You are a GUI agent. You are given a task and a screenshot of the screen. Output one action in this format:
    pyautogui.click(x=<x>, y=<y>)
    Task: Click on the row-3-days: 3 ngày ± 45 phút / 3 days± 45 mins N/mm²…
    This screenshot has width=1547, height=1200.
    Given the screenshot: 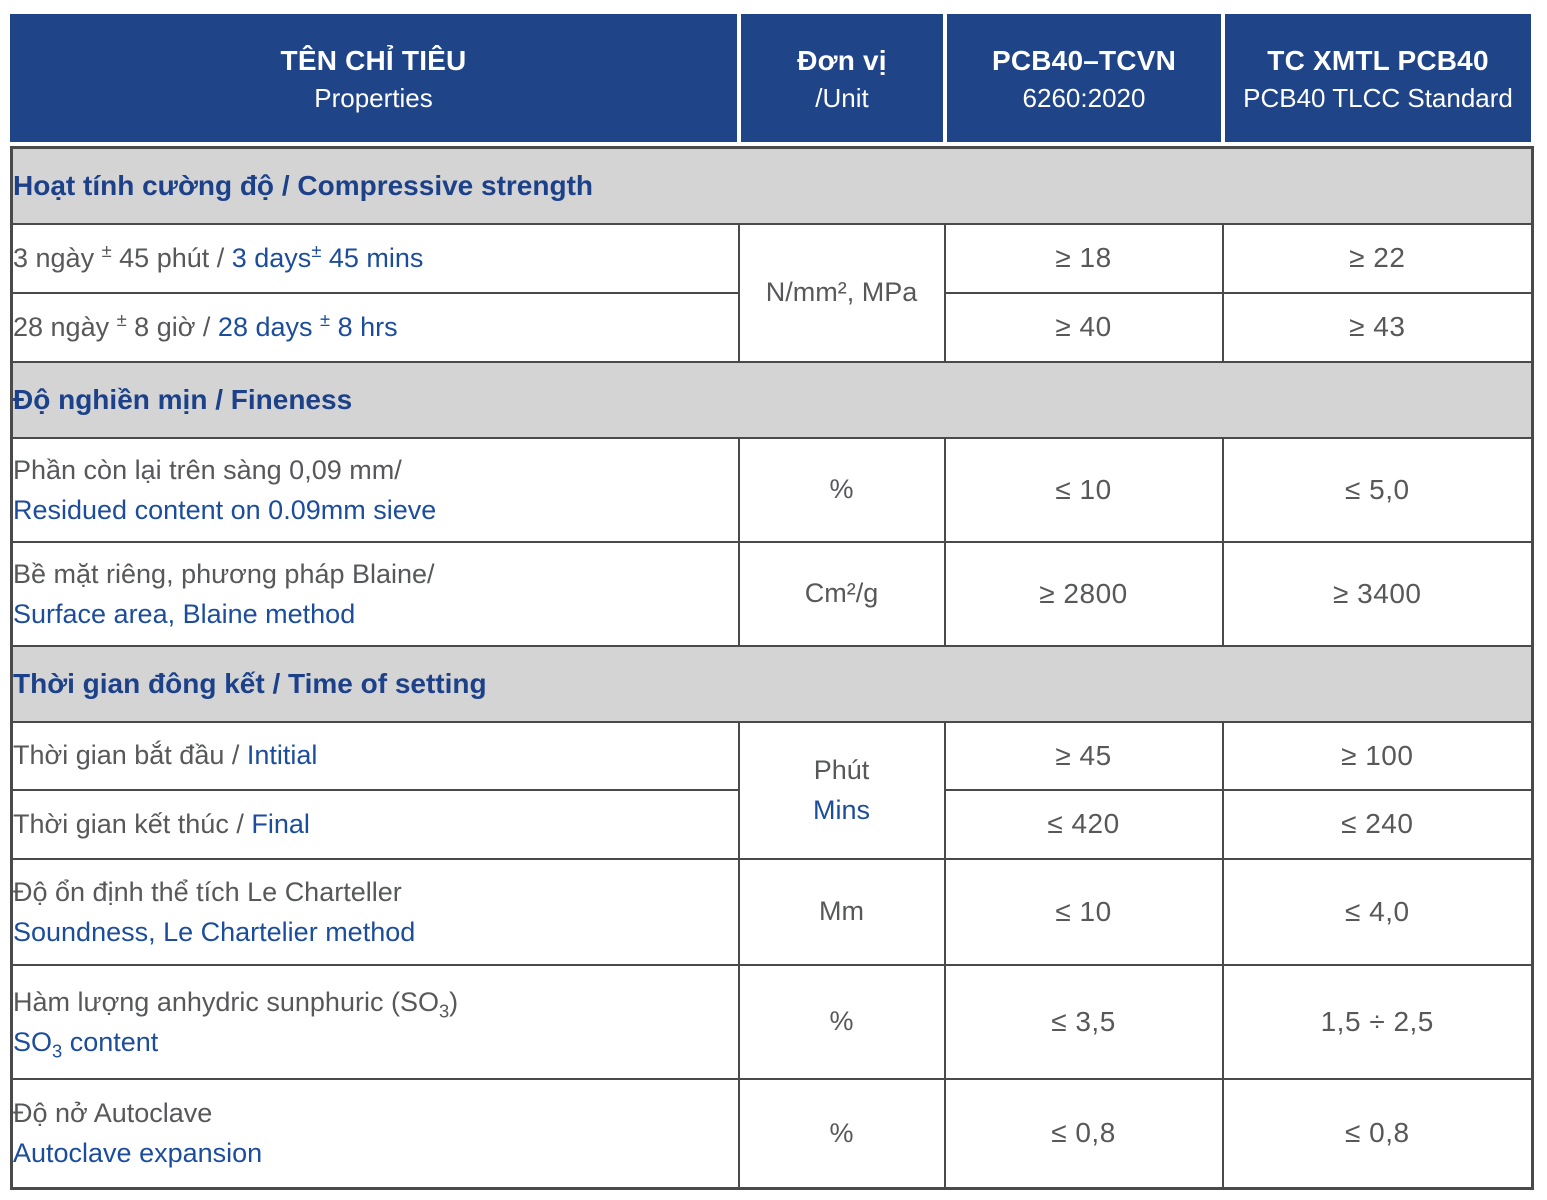 What is the action you would take?
    pyautogui.click(x=772, y=292)
    